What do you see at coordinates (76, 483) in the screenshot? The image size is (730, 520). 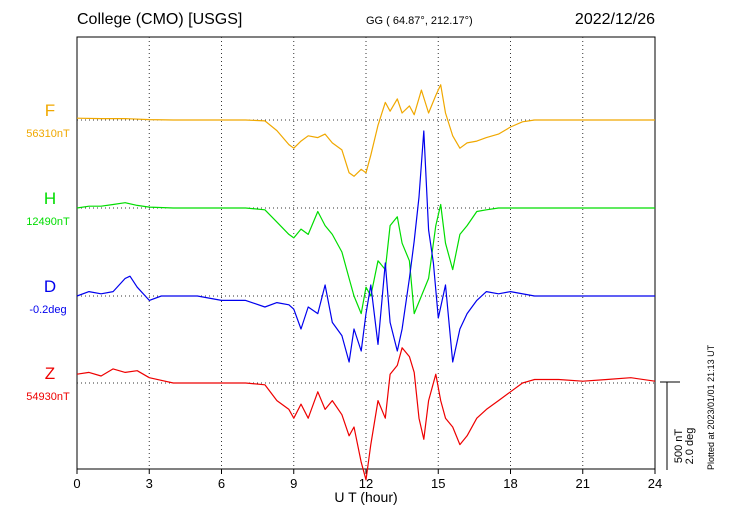 I see `x-tick-label: 0` at bounding box center [76, 483].